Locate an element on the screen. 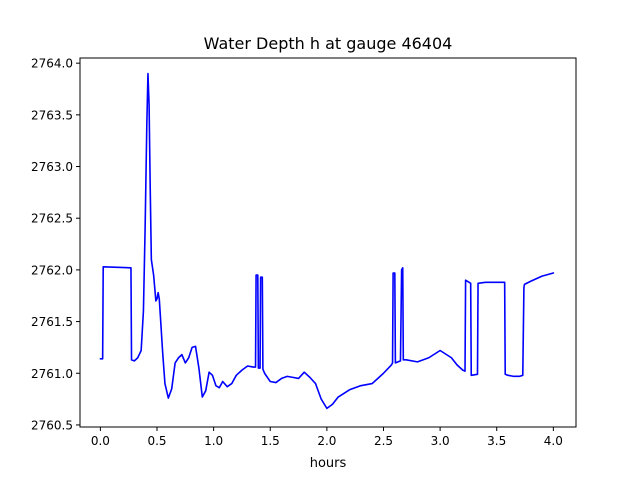 The width and height of the screenshot is (640, 480). y-tick-label: 2760.5 is located at coordinates (52, 425).